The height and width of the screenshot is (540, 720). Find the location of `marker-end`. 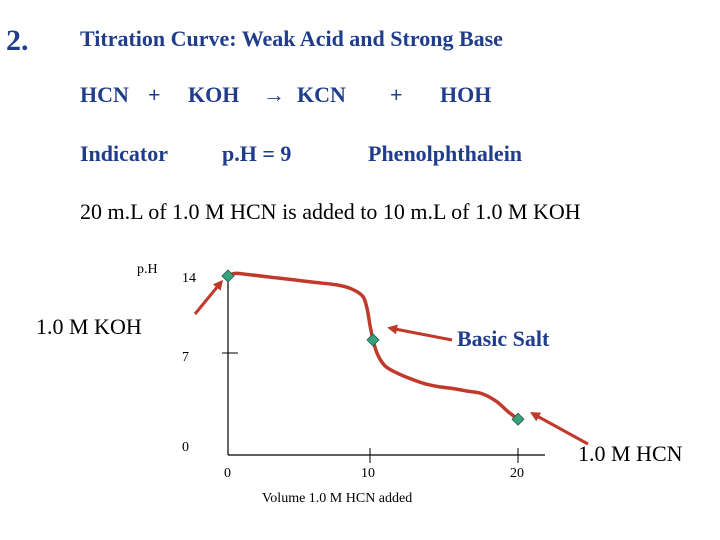

marker-end is located at coordinates (518, 419).